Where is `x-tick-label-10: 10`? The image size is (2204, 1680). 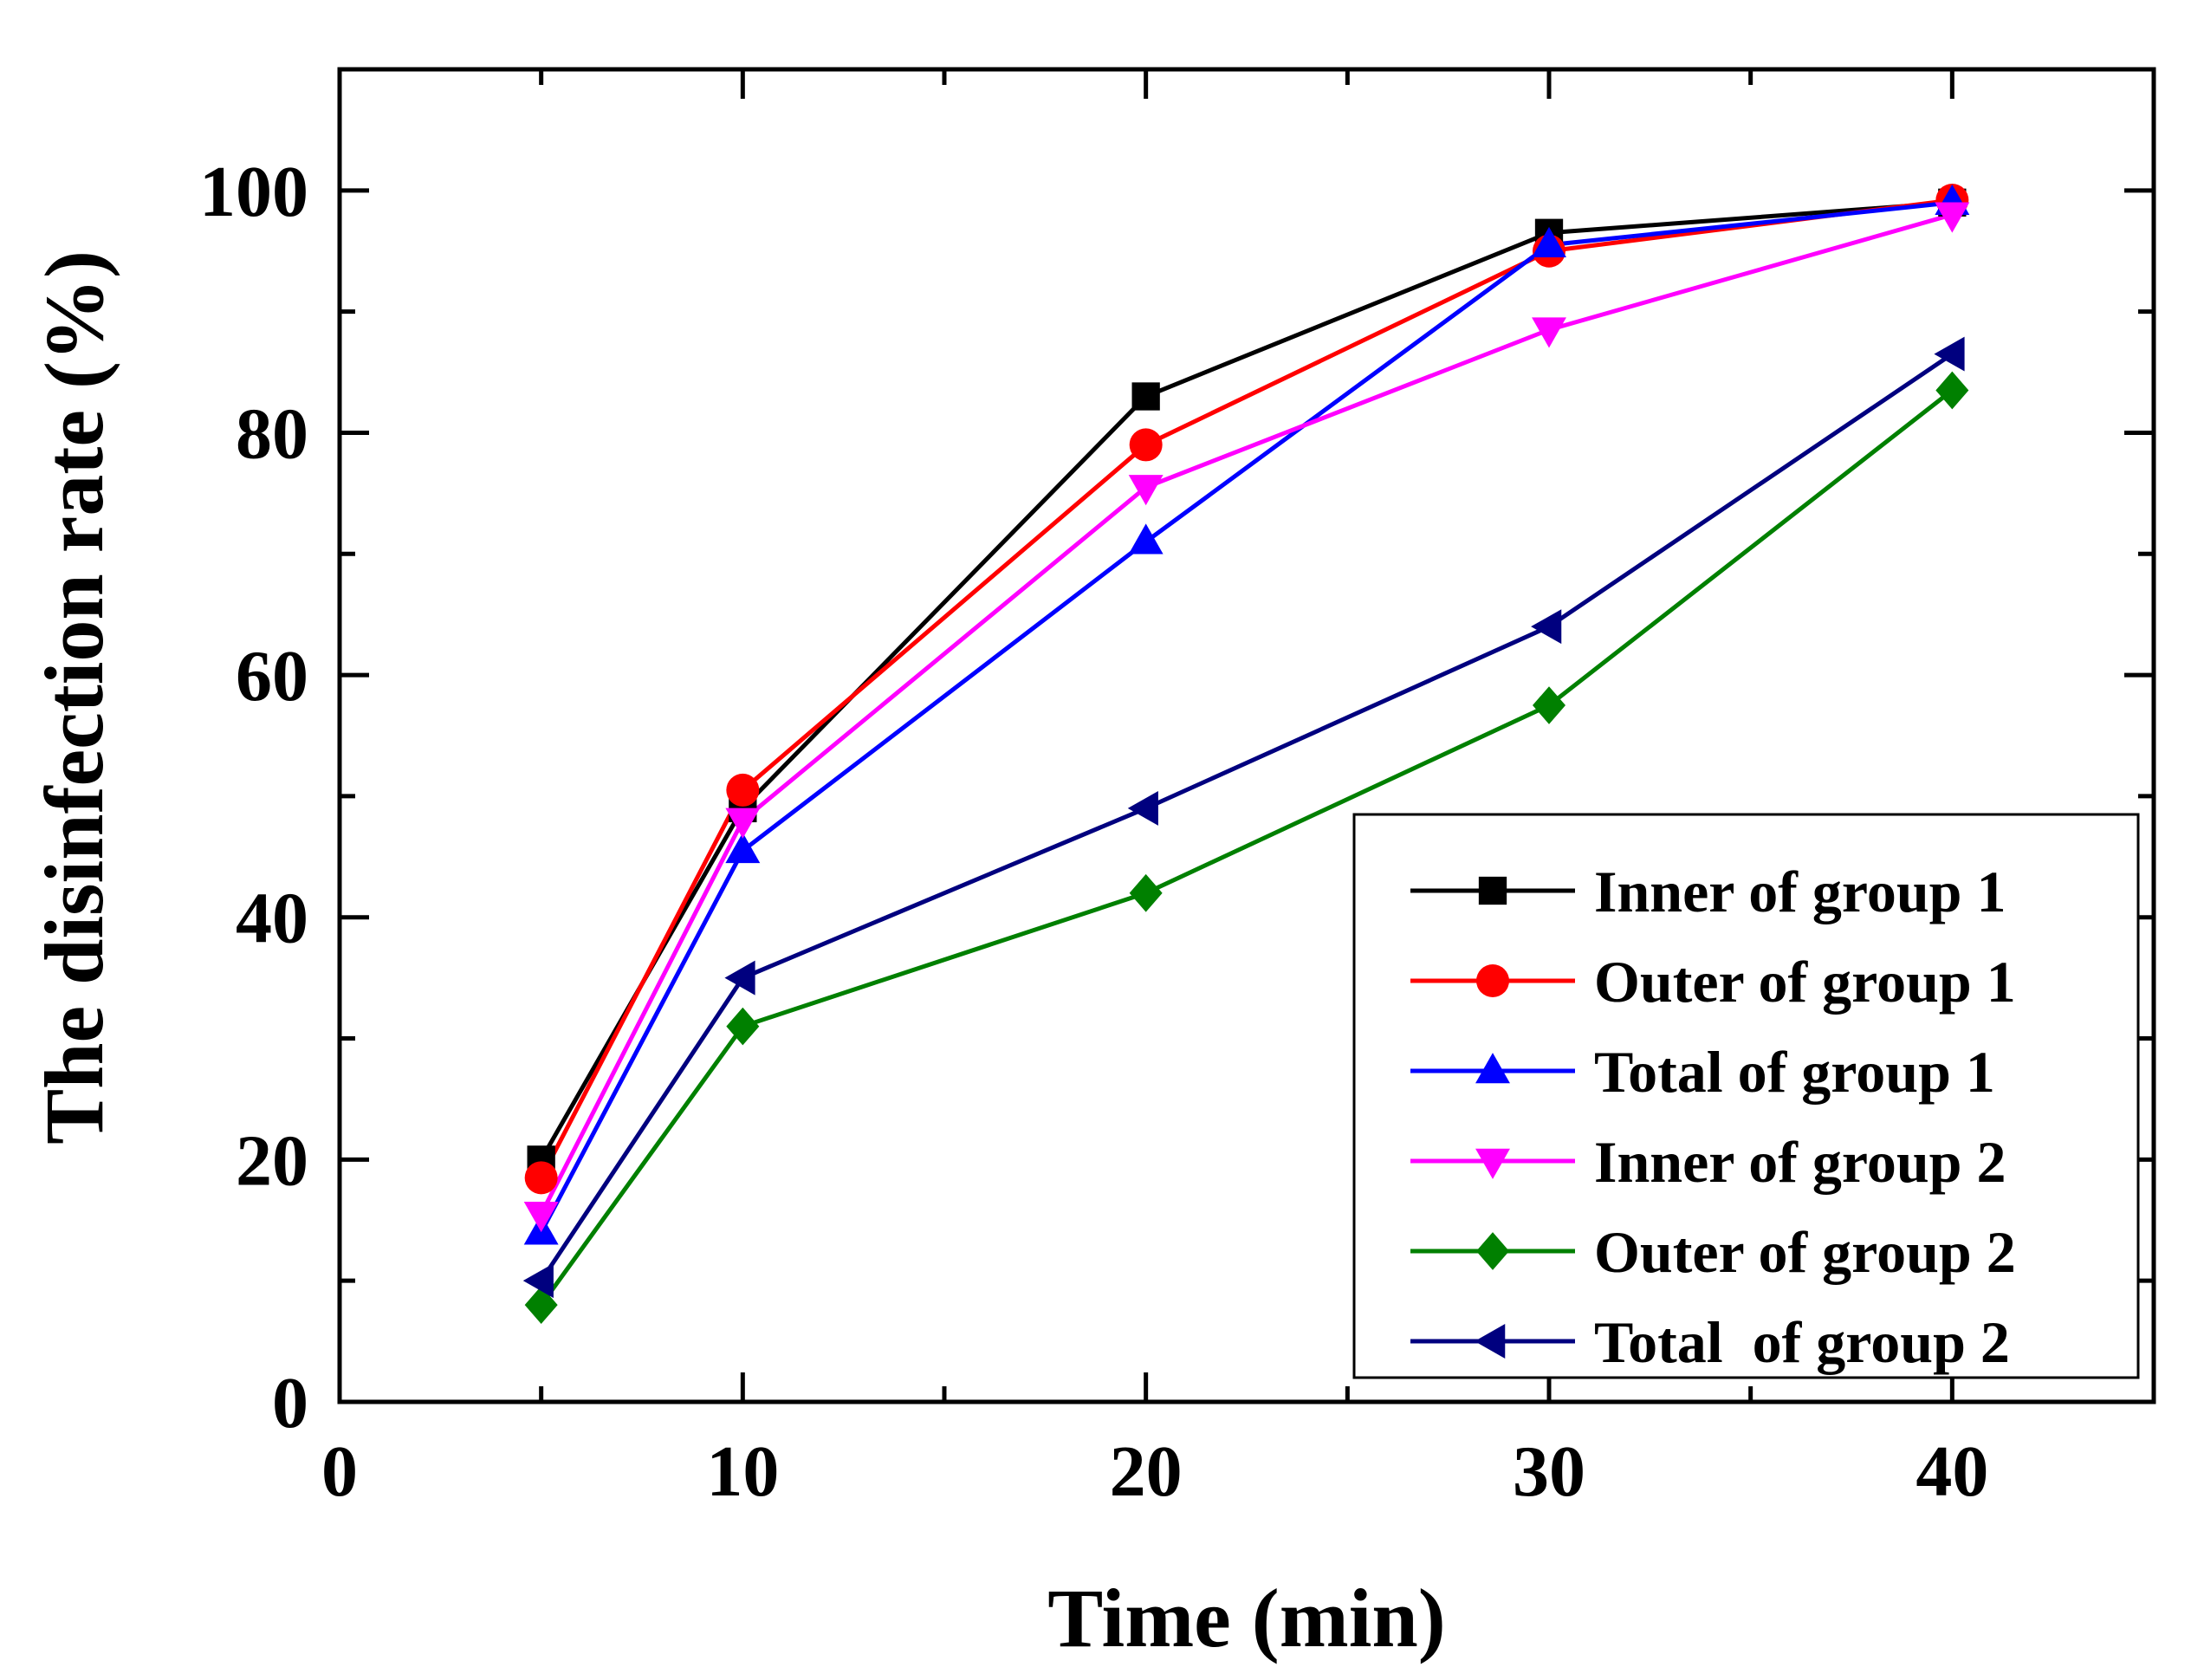 x-tick-label-10: 10 is located at coordinates (742, 1471).